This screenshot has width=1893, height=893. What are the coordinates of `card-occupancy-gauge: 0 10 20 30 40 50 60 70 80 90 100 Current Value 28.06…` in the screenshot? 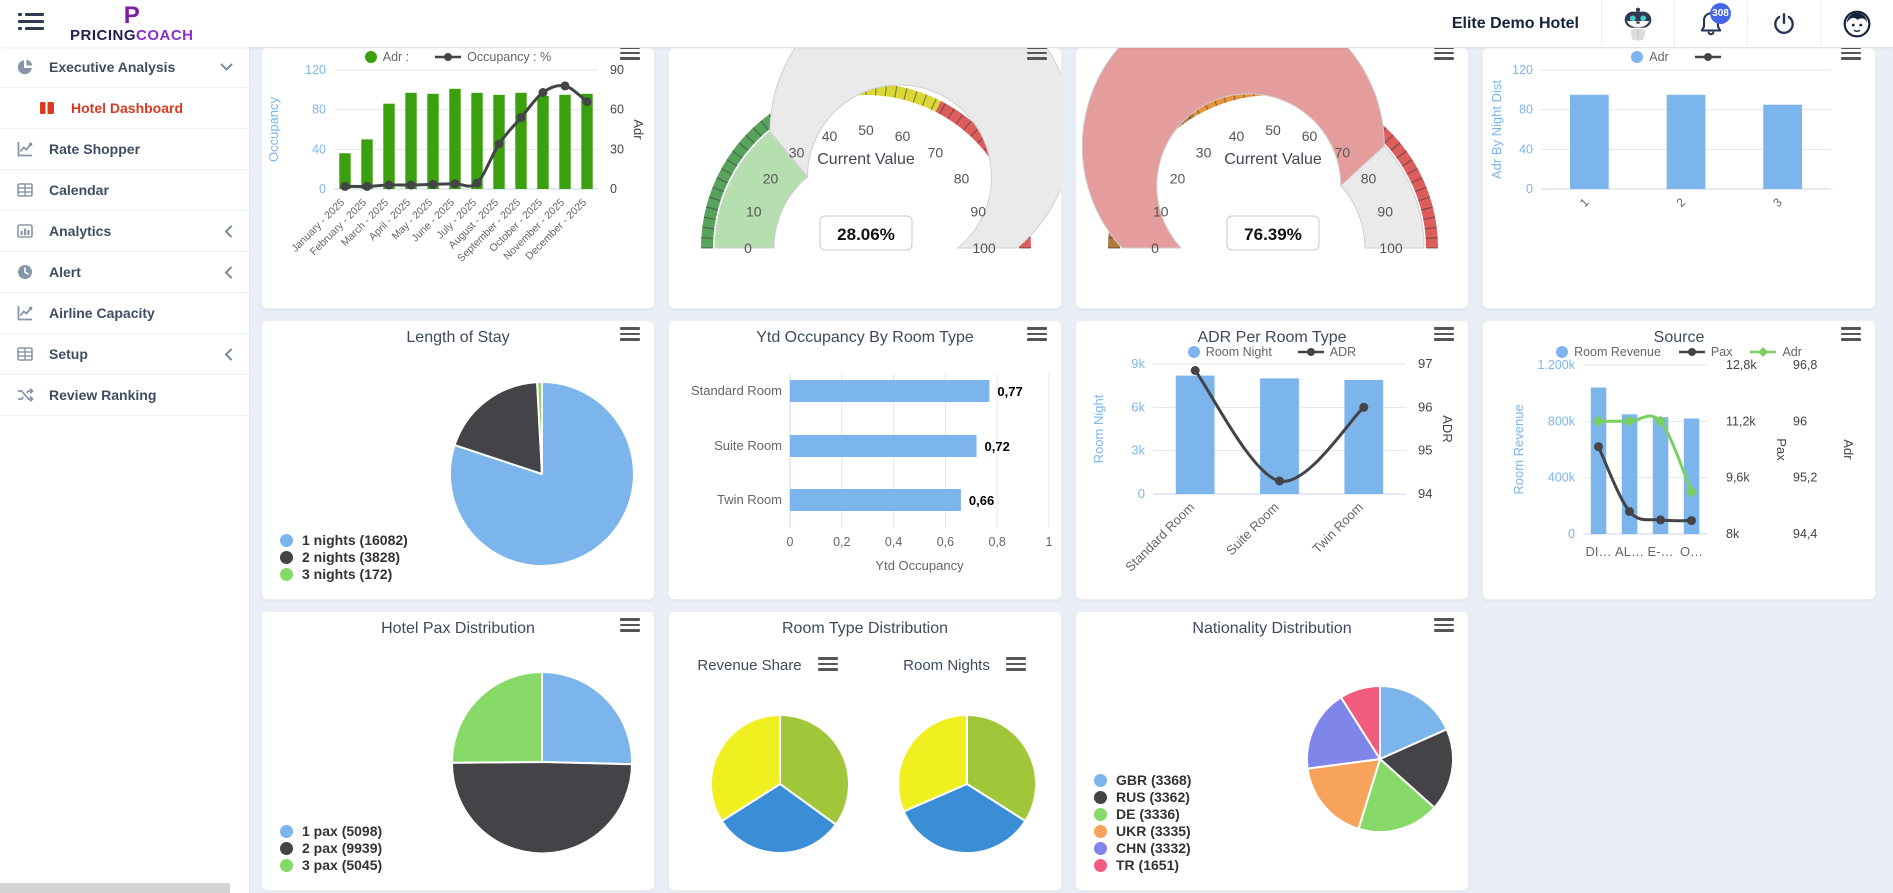 It's located at (865, 178).